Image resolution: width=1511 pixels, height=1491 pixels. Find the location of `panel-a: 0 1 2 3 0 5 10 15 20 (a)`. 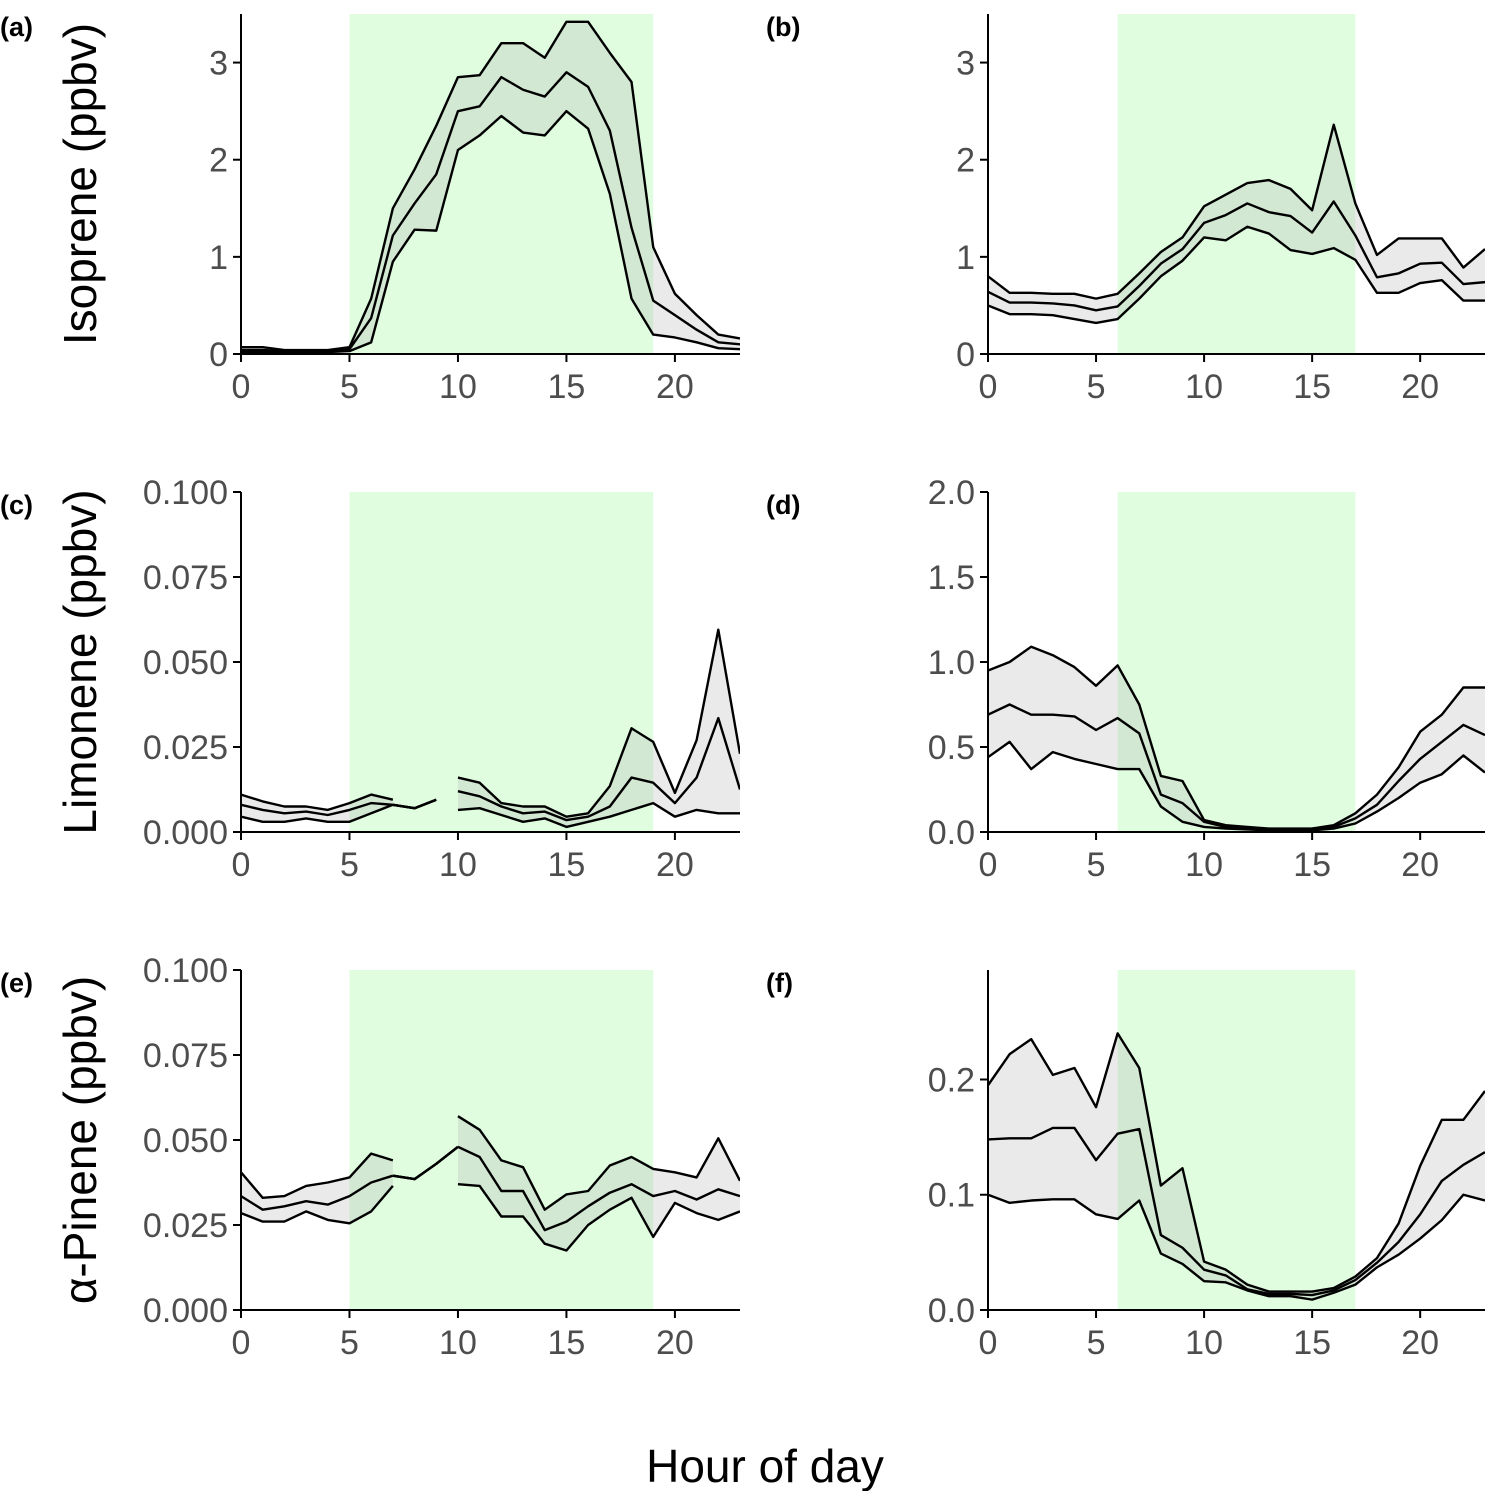

panel-a: 0 1 2 3 0 5 10 15 20 (a) is located at coordinates (370, 209).